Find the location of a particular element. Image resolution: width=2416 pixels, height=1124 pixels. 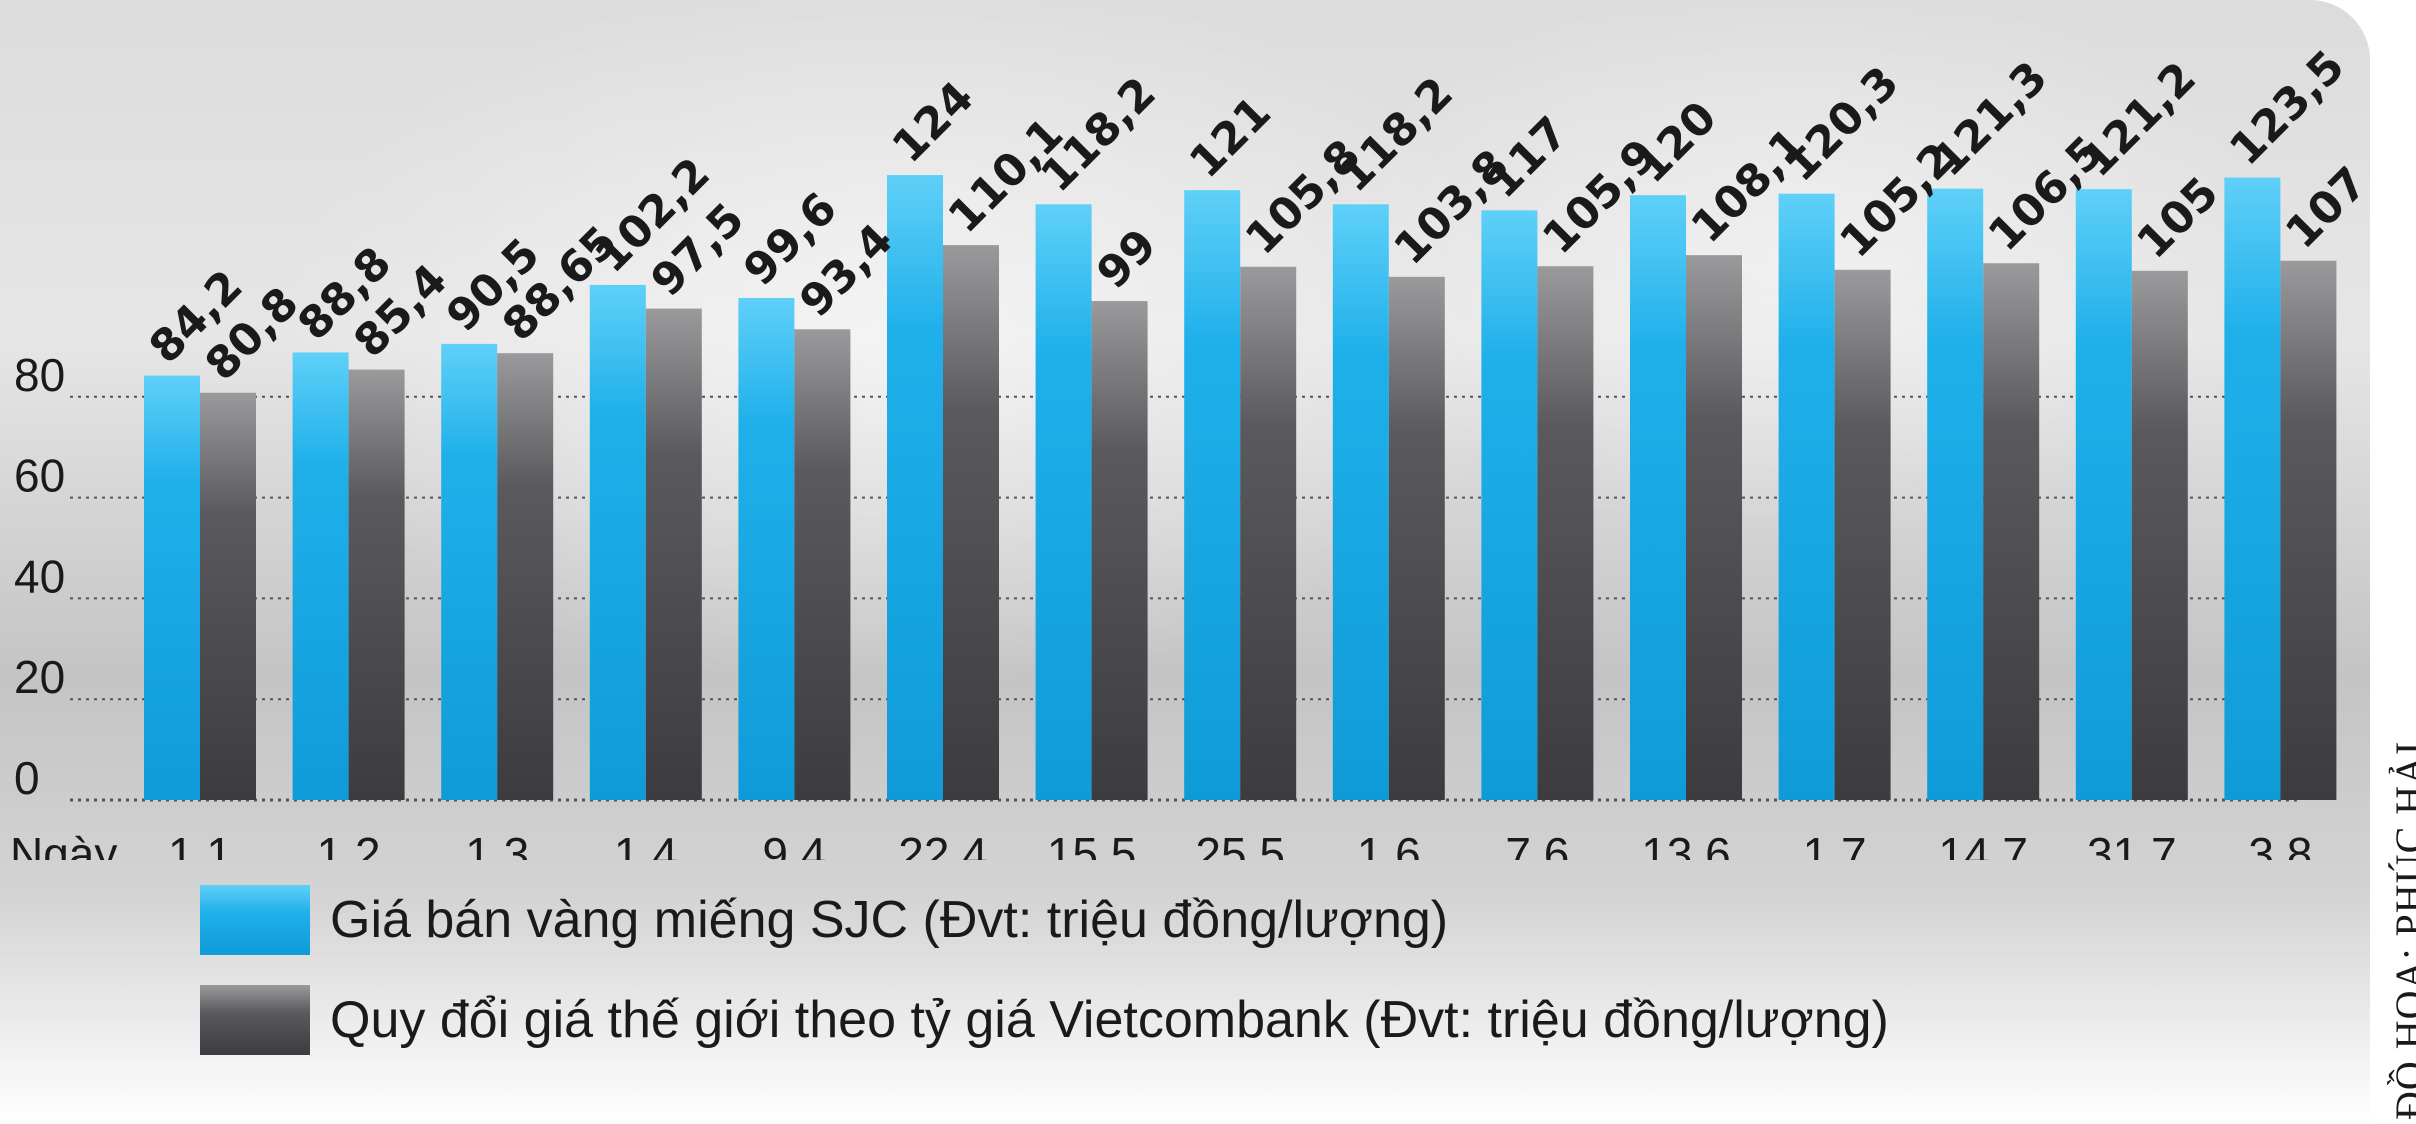

x-category-label: 7.6 is located at coordinates (1537, 844).